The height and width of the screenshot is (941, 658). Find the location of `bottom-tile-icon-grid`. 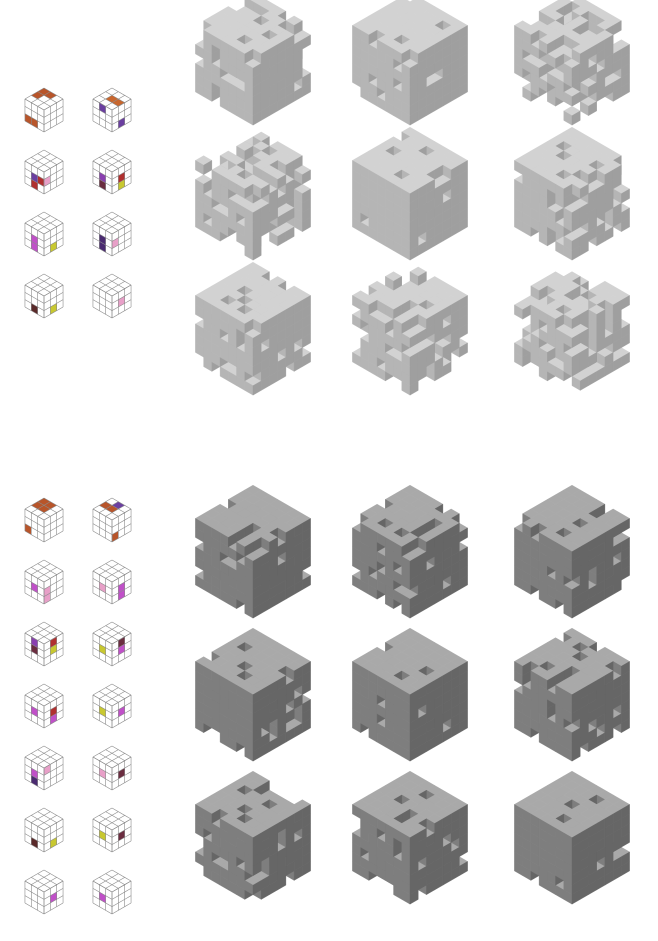

bottom-tile-icon-grid is located at coordinates (78, 706).